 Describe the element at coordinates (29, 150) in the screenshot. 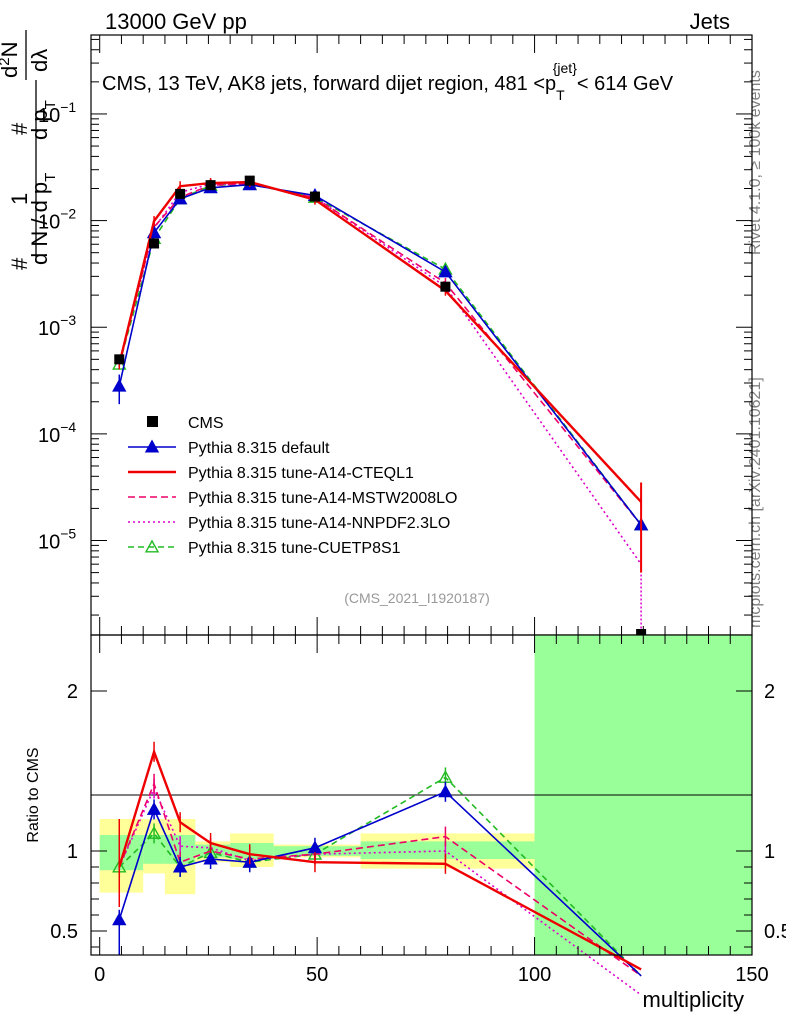

I see `main-ylabel: # 1 d N / d pT # d pT d2N dλ` at that location.